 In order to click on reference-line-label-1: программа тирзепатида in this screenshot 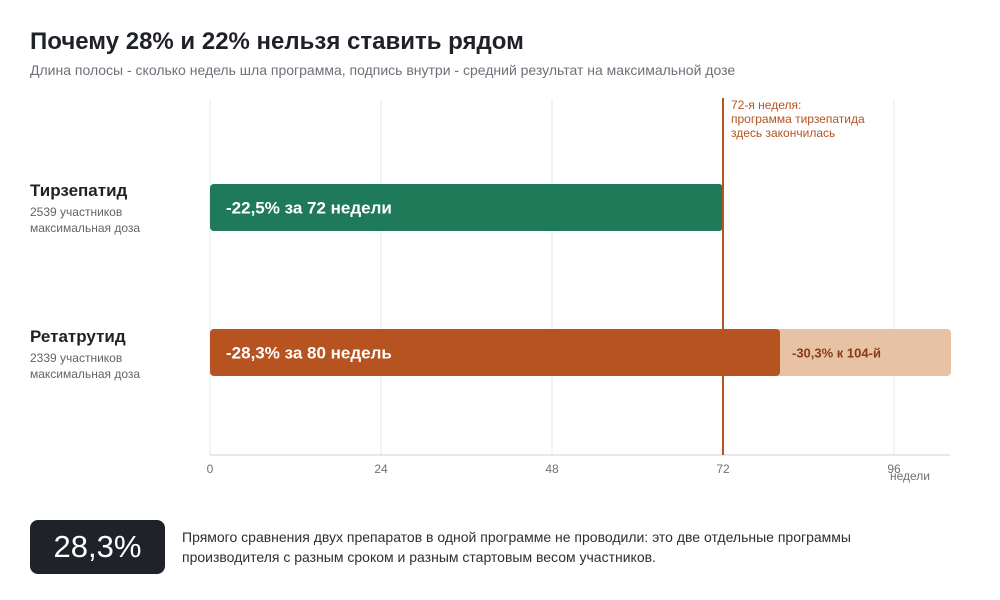, I will do `click(798, 119)`.